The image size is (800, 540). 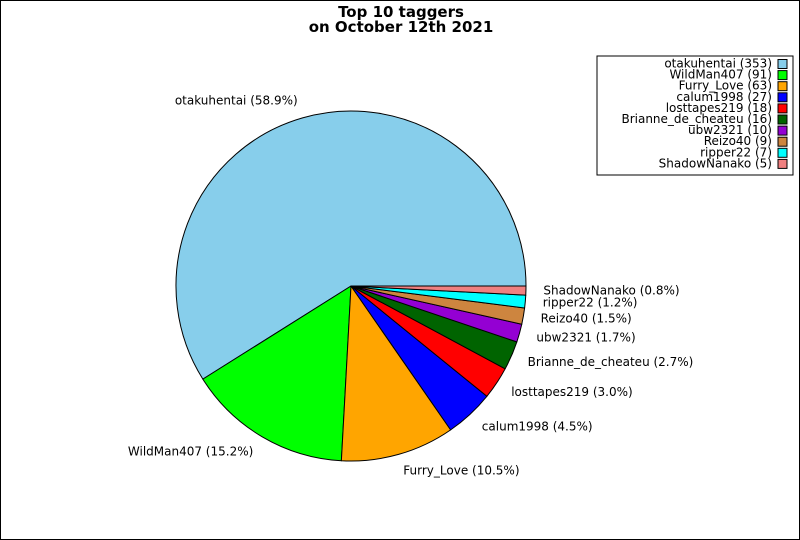 I want to click on legend-label: ubw2321 (10), so click(x=730, y=130).